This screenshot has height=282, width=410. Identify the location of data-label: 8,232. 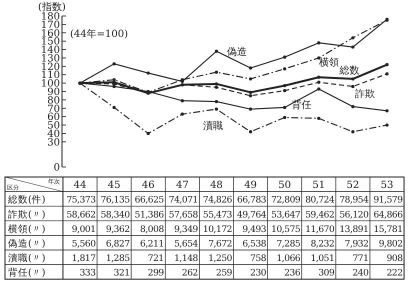
(322, 245).